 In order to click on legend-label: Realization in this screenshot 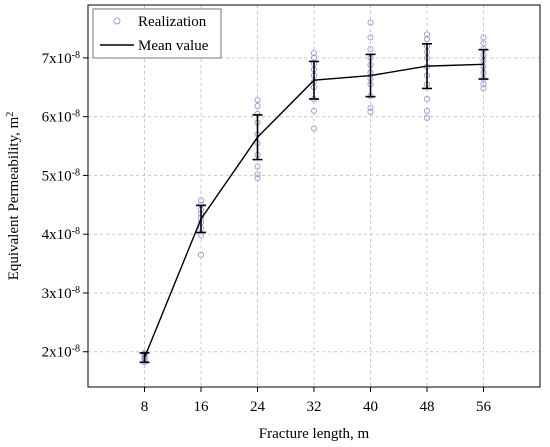, I will do `click(172, 22)`.